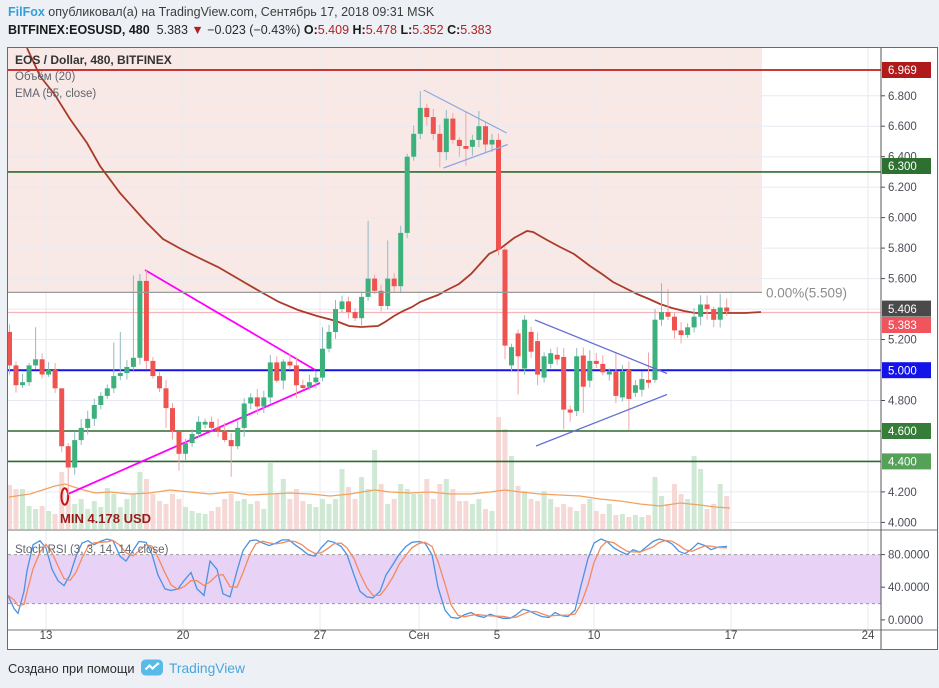  What do you see at coordinates (905, 621) in the screenshot?
I see `svg-text: 0.0000` at bounding box center [905, 621].